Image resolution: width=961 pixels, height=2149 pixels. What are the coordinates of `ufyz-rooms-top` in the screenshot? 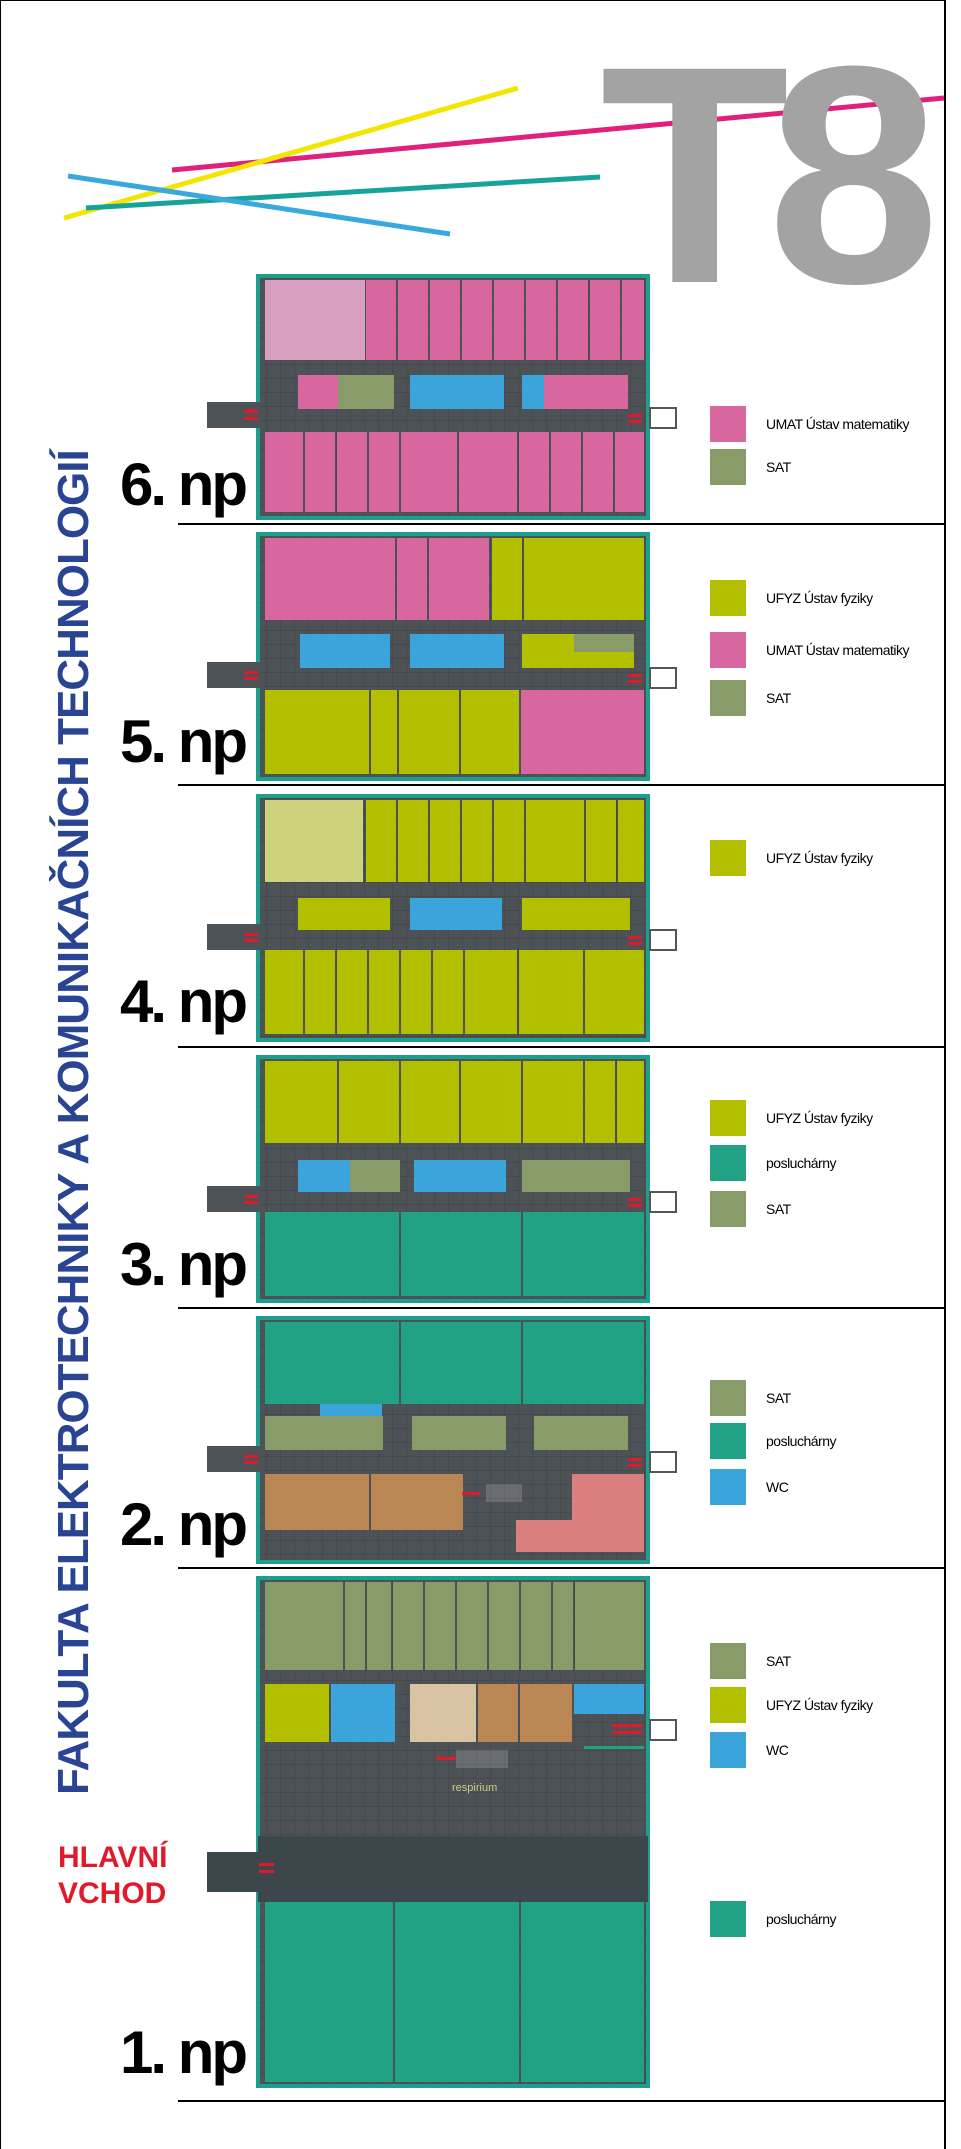 It's located at (505, 841).